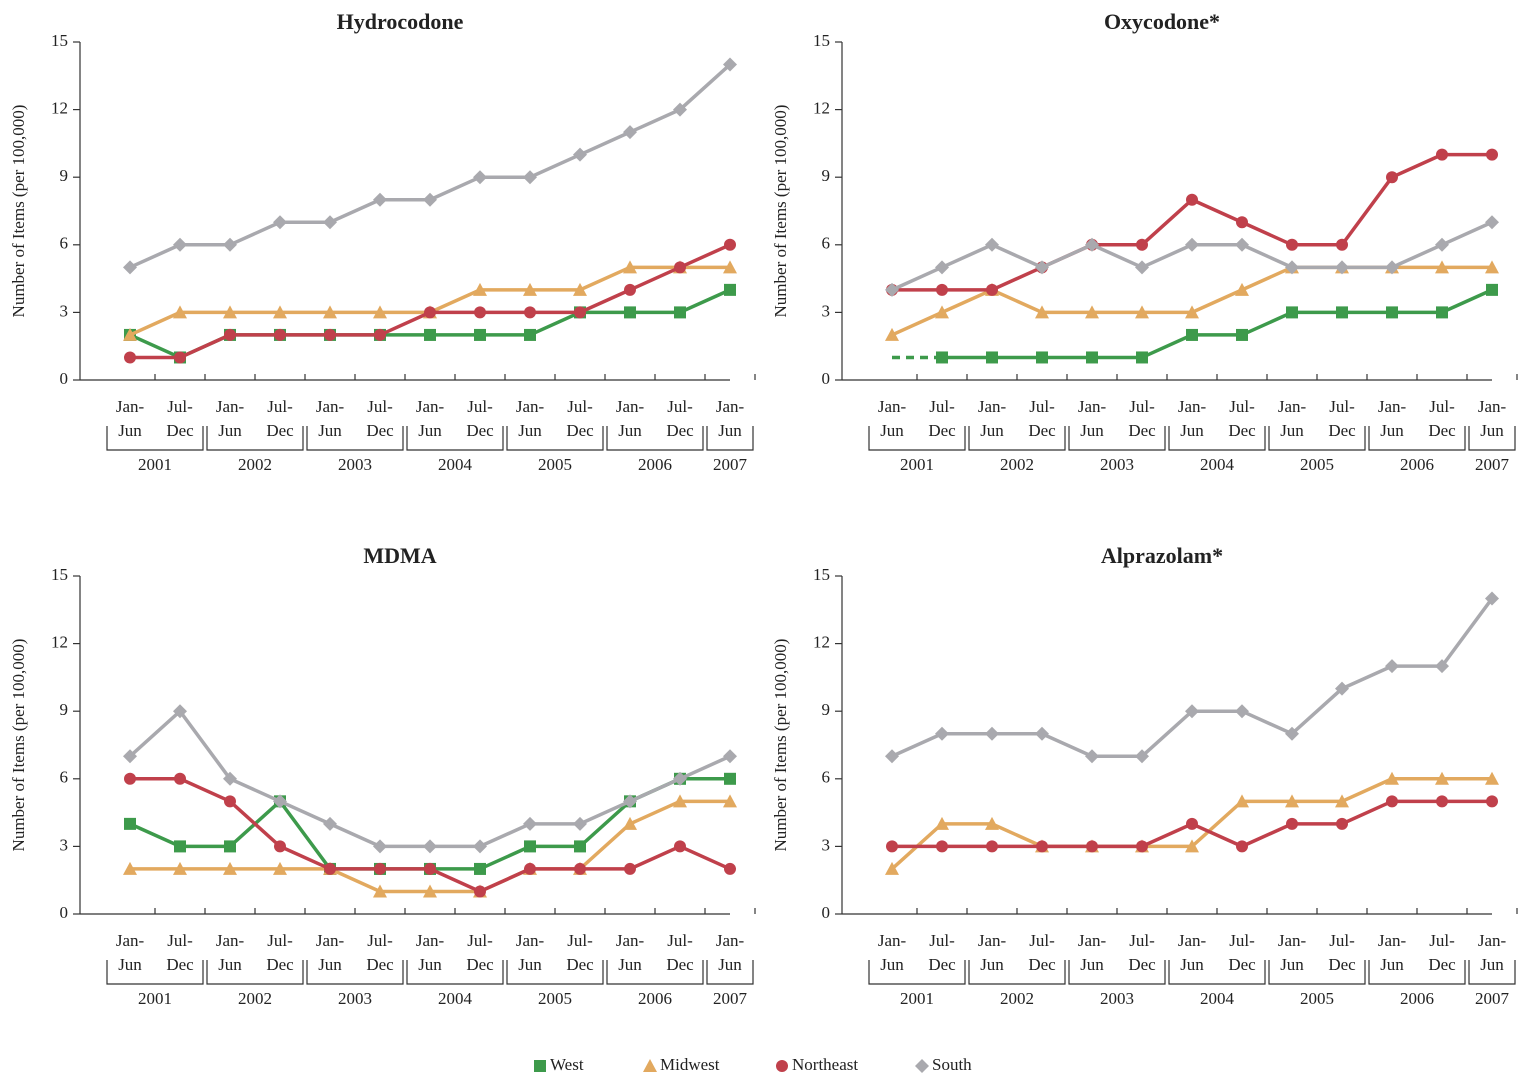 The image size is (1522, 1076). I want to click on legend-label: South, so click(952, 1064).